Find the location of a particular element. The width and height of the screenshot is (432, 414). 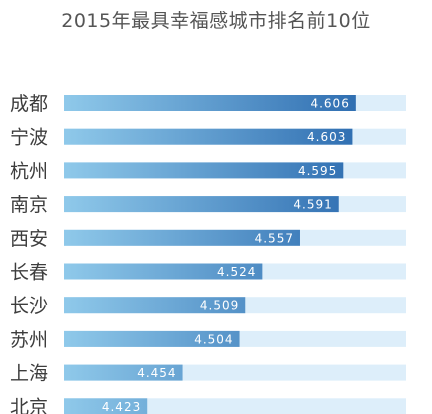

value-label: 4.509 is located at coordinates (219, 306).